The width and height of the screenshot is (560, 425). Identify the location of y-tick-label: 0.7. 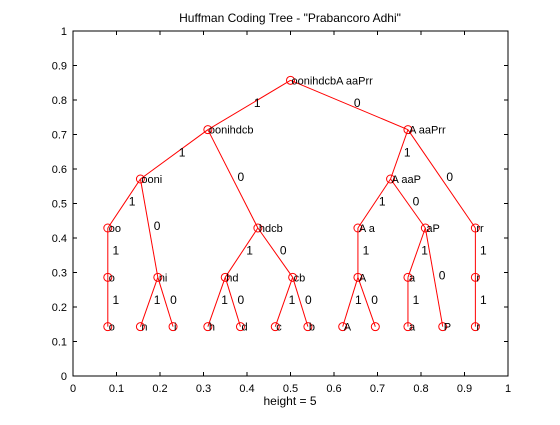
(59, 136).